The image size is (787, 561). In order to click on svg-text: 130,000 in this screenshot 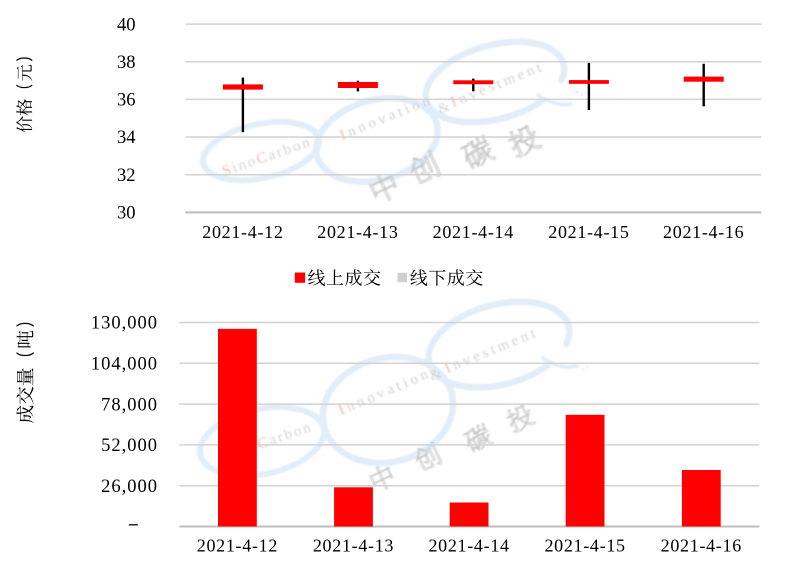, I will do `click(124, 324)`.